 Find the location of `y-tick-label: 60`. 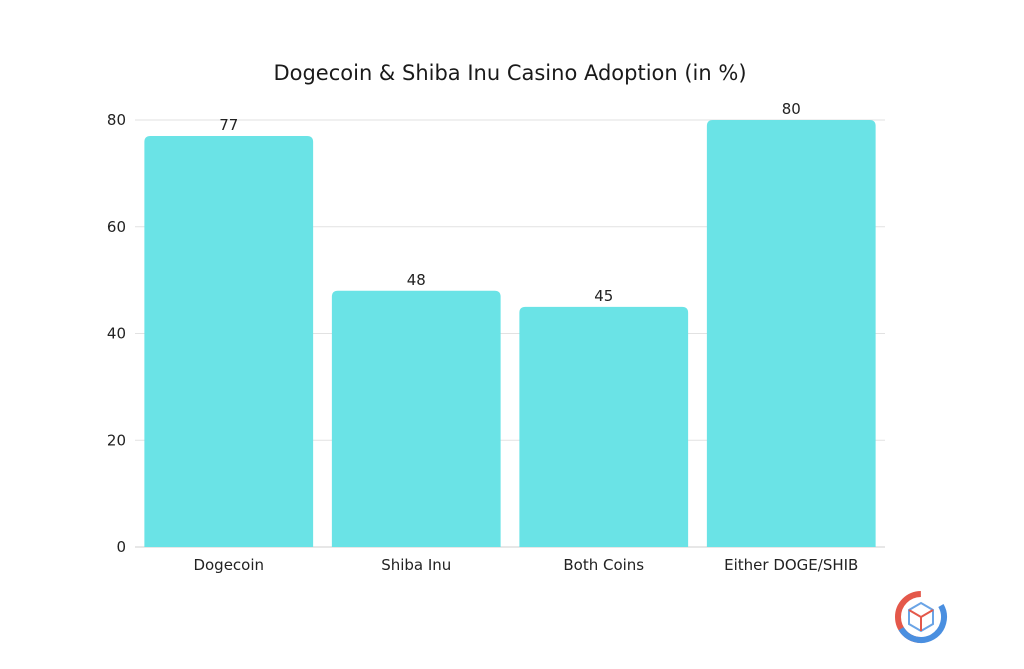

y-tick-label: 60 is located at coordinates (116, 227).